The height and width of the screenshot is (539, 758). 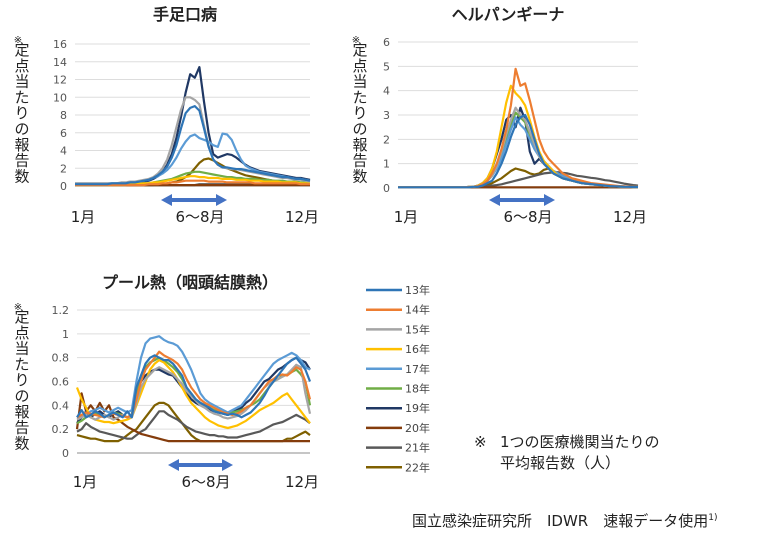 I want to click on footnote-line-2: 平均報告数（人）, so click(x=560, y=463).